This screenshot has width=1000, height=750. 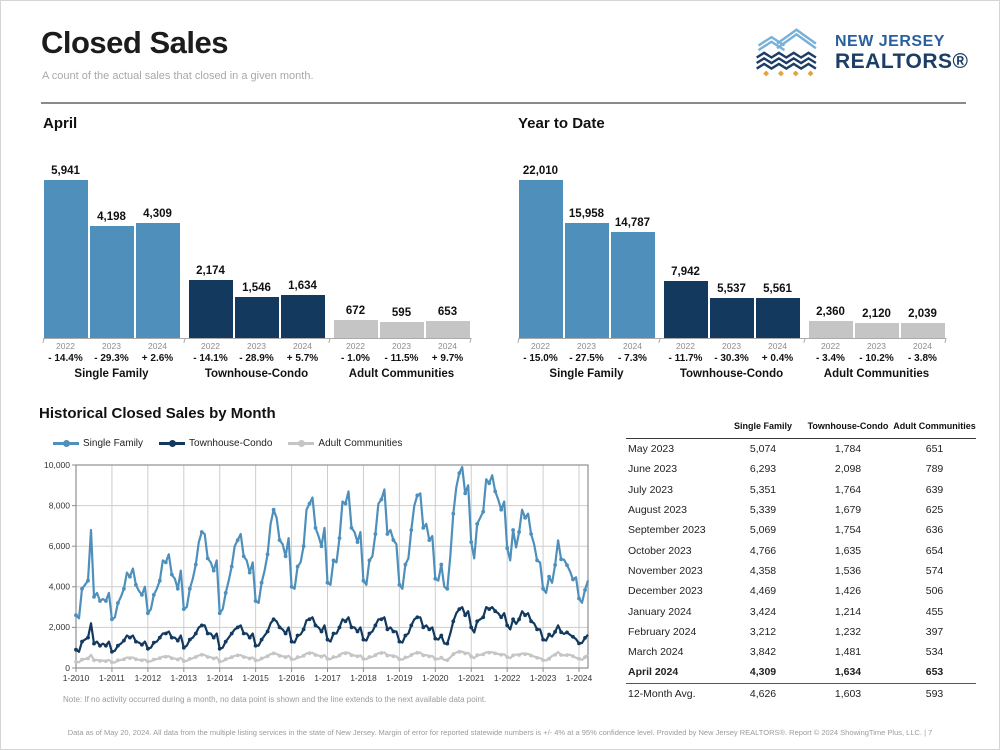 I want to click on bar-value-label: 1,546, so click(x=256, y=287).